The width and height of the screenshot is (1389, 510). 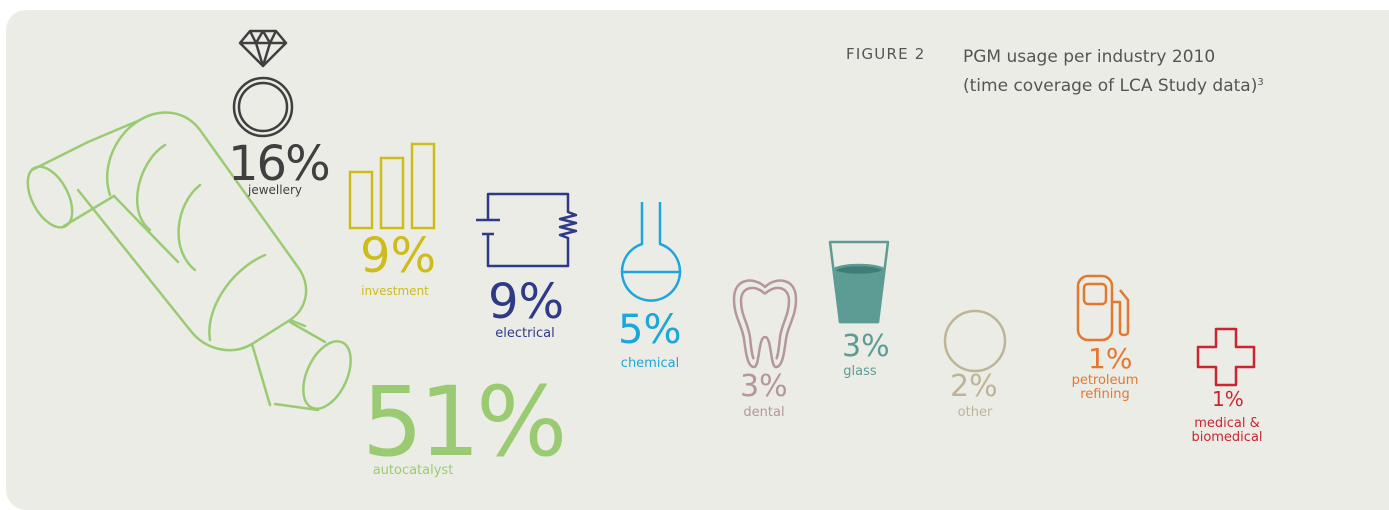 I want to click on medical-cross-icon, so click(x=1226, y=357).